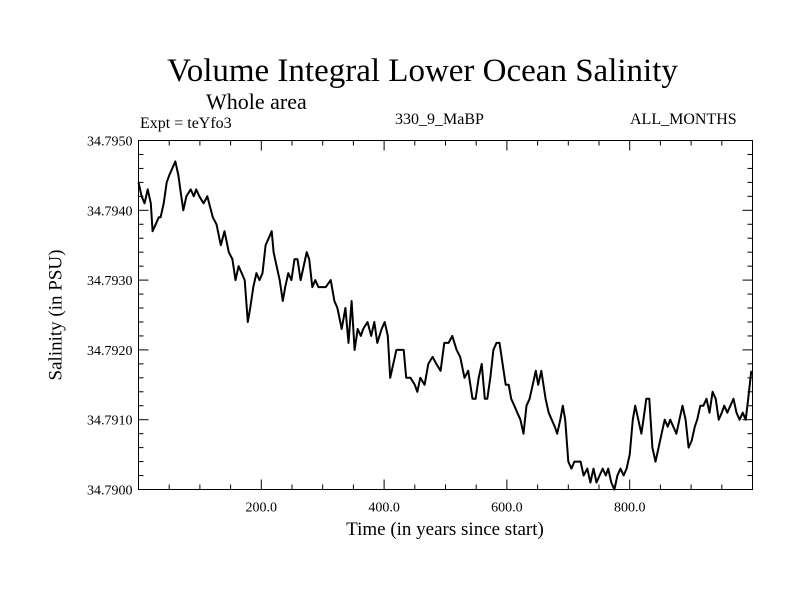 The width and height of the screenshot is (800, 600). Describe the element at coordinates (507, 508) in the screenshot. I see `x-tick-label: 600.0` at that location.